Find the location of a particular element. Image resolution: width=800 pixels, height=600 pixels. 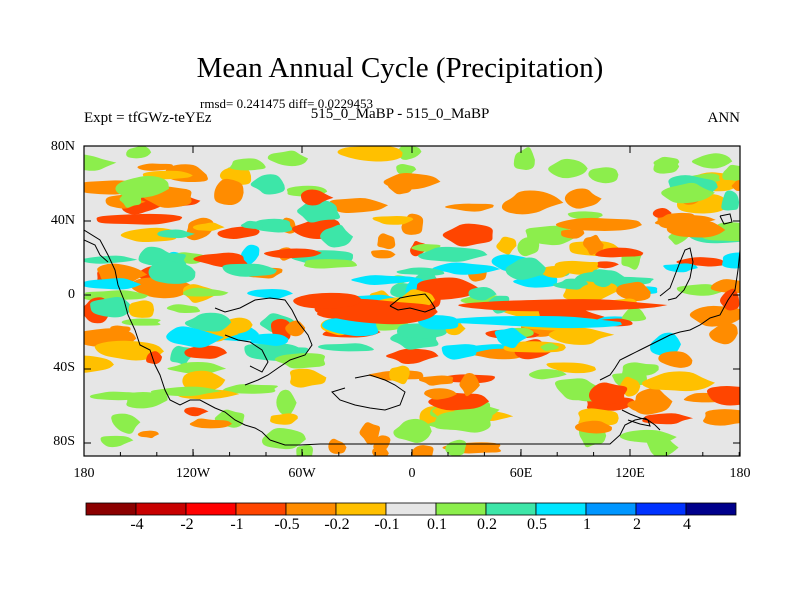

colorbar-label: -0.5 is located at coordinates (287, 524).